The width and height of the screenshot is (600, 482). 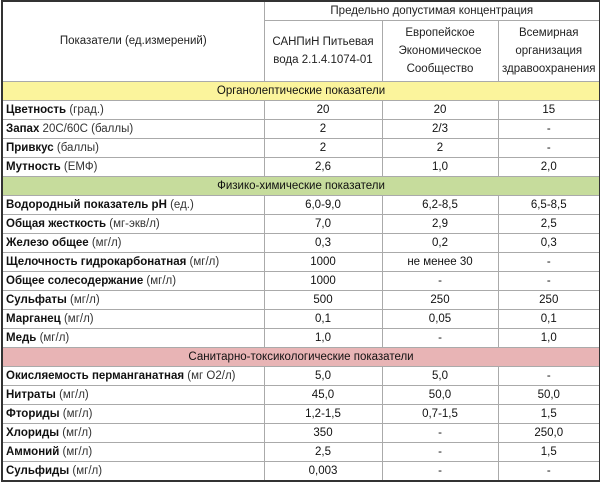 I want to click on section-header-row: Санитарно-токсикологические показатели, so click(x=300, y=357).